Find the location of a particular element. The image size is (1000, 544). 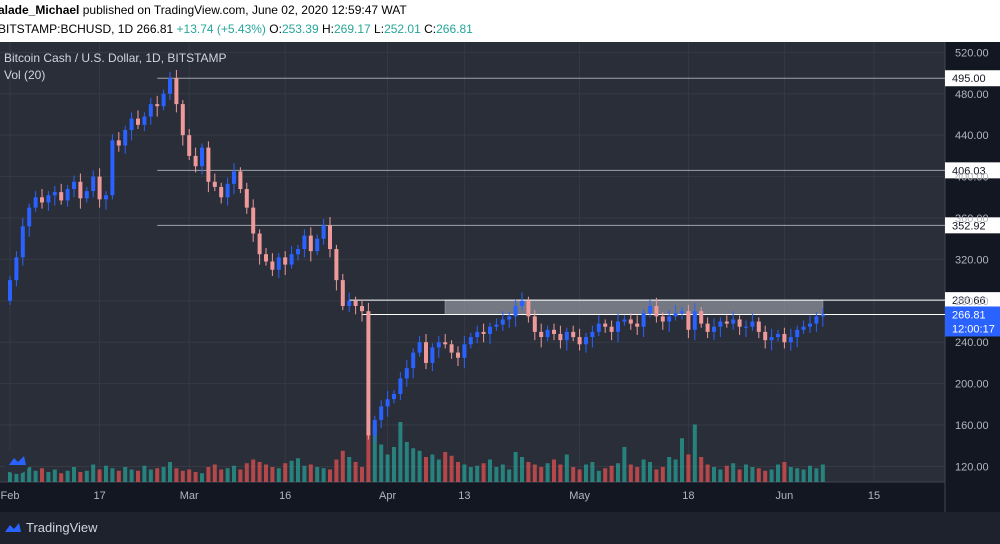

x-tick-label: 16 is located at coordinates (285, 496).